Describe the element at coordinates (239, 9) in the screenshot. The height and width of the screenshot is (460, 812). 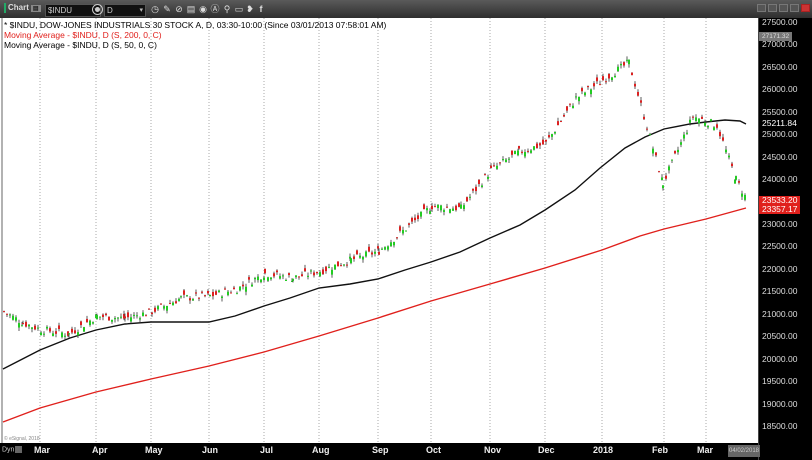
I see `comment-icon: ▭` at that location.